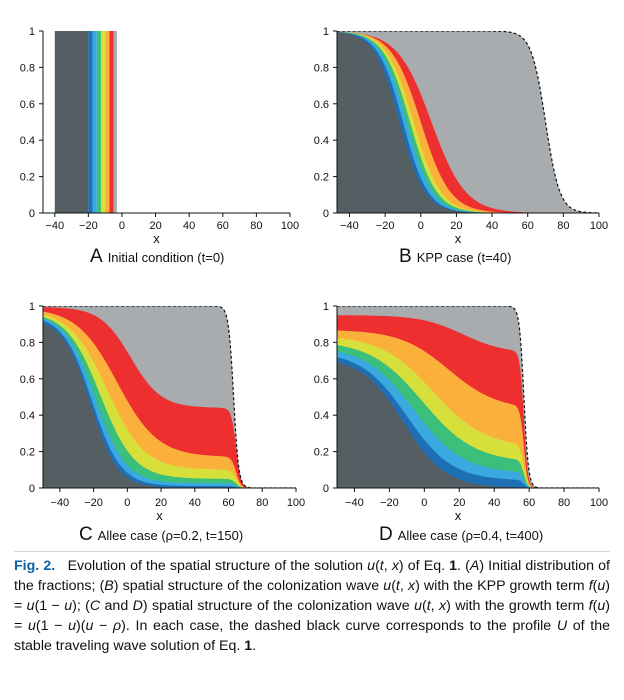  I want to click on panel-title: D Allee case (ρ=0.4, t=400), so click(461, 534).